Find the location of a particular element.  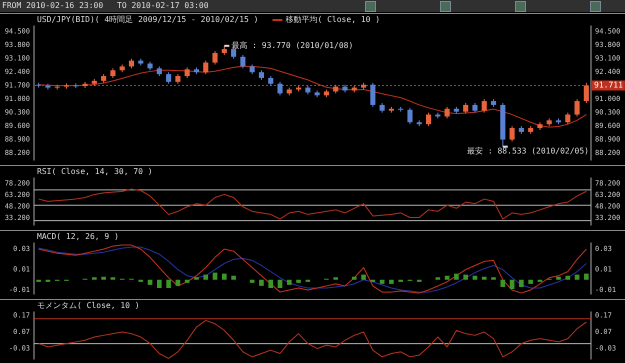

text: FROM 2010-02-16 23:00 is located at coordinates (53, 5).